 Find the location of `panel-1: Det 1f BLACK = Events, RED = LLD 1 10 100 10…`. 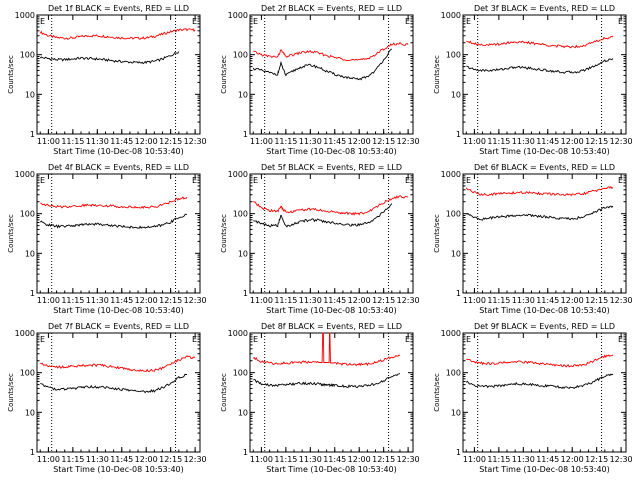

panel-1: Det 1f BLACK = Events, RED = LLD 1 10 100 10… is located at coordinates (107, 80).